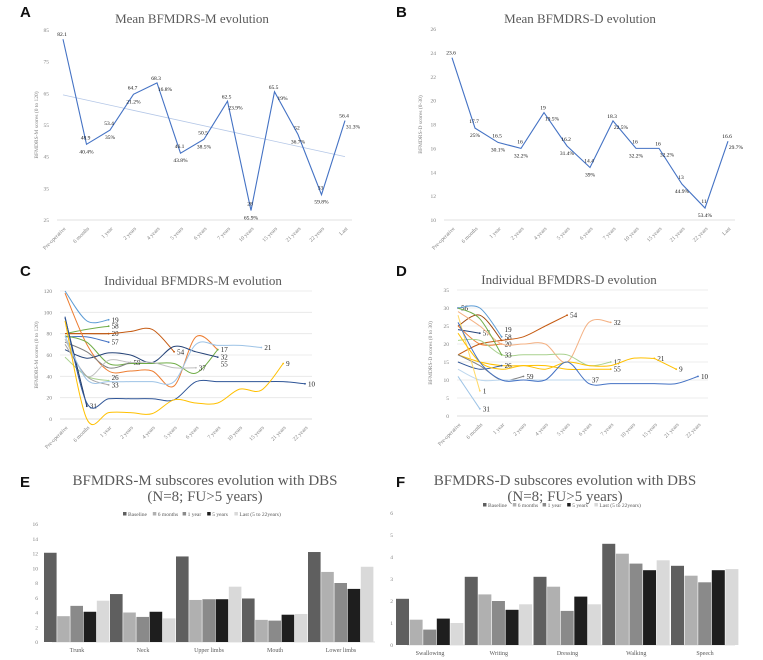 The width and height of the screenshot is (763, 660). Describe the element at coordinates (195, 515) in the screenshot. I see `legend-label: 1 year` at that location.